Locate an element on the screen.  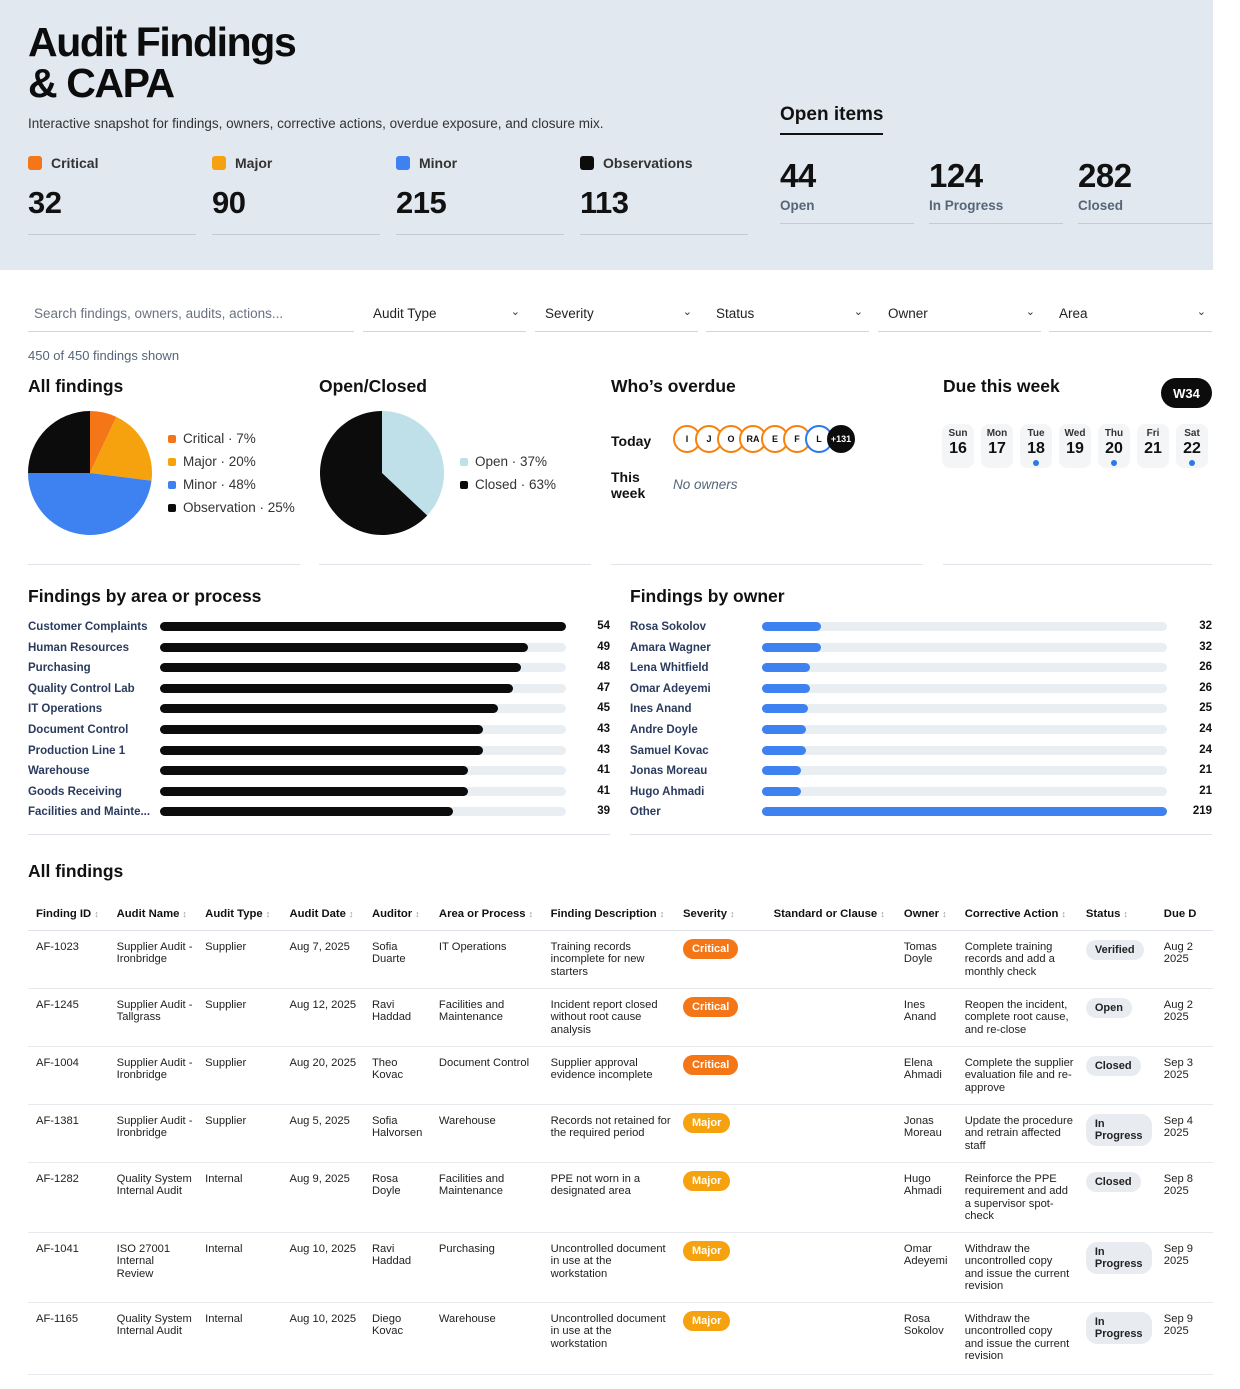
day-sun: Sun 16 is located at coordinates (958, 446).